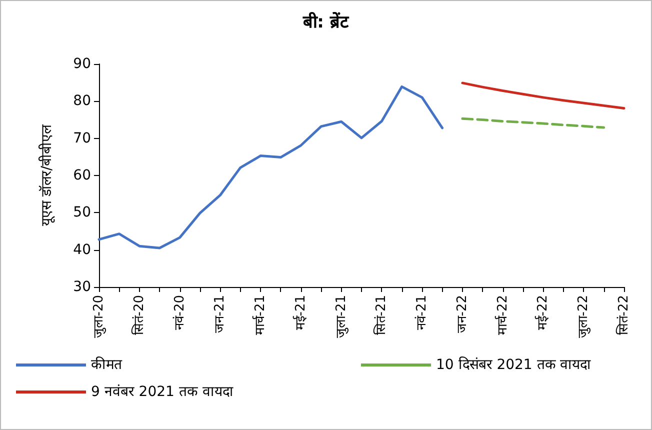 This screenshot has height=430, width=652. Describe the element at coordinates (341, 316) in the screenshot. I see `x-tick-label: जुला-21` at that location.